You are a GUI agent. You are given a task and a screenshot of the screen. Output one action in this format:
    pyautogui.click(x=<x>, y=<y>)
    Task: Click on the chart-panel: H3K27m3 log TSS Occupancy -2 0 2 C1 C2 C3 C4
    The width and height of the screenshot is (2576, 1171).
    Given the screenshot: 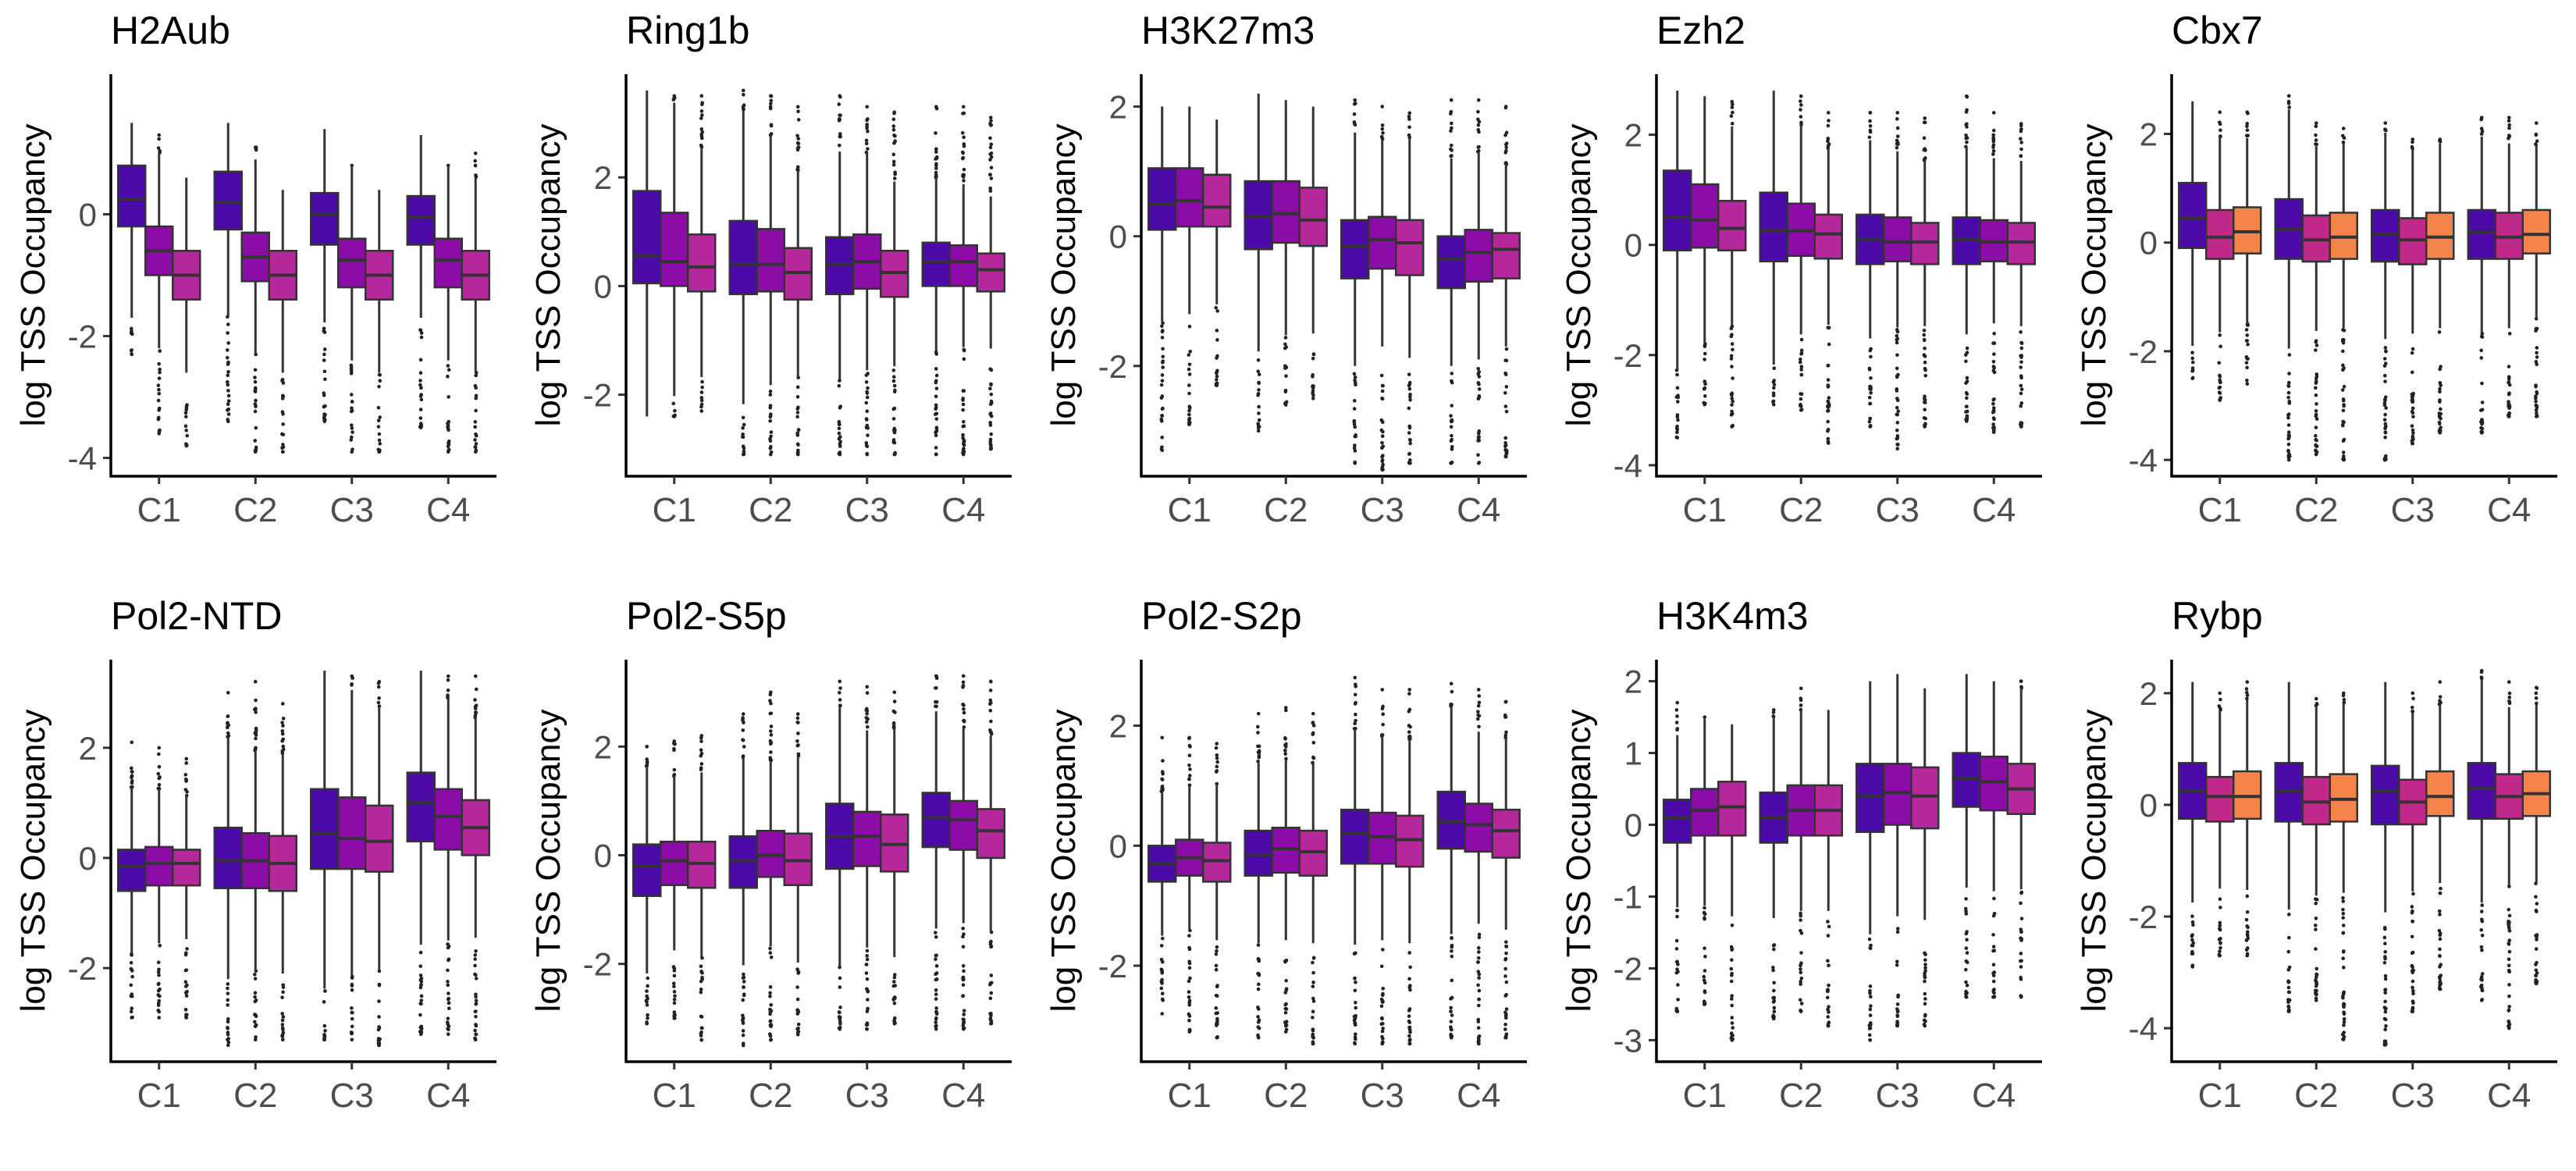 What is the action you would take?
    pyautogui.click(x=1288, y=293)
    